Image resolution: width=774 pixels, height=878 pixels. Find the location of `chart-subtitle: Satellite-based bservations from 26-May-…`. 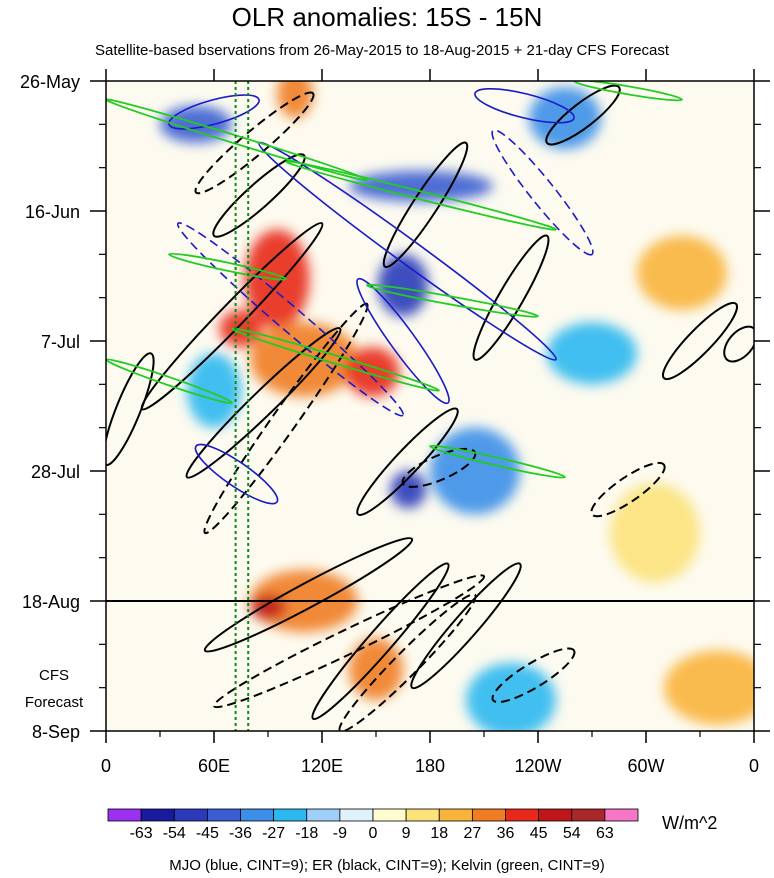

chart-subtitle: Satellite-based bservations from 26-May-… is located at coordinates (382, 50).